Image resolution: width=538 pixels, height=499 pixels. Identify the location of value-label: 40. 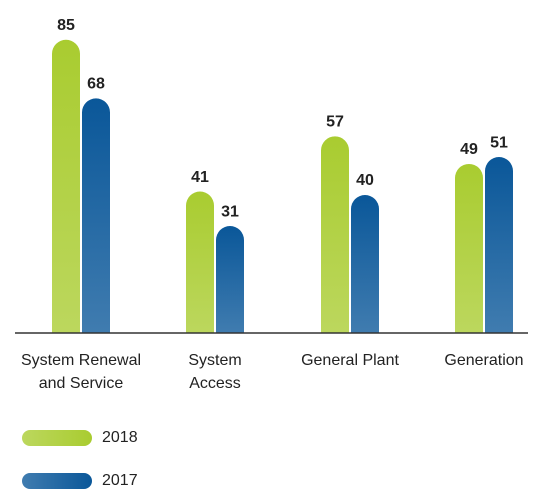
(365, 180).